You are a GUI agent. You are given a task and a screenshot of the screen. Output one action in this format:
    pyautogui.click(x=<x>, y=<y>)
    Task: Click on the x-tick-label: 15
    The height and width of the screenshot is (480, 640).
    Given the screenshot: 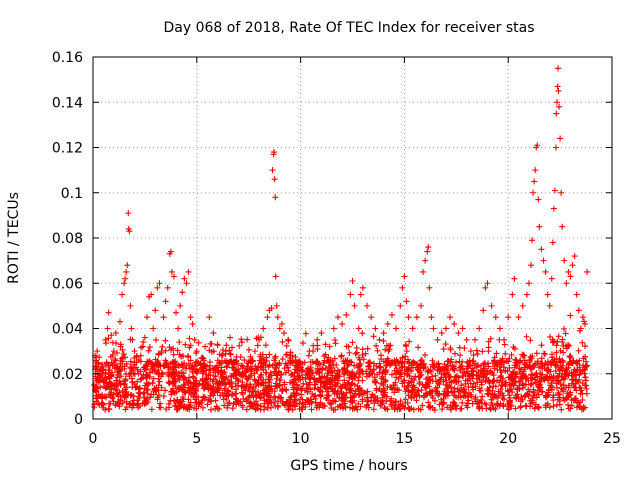 What is the action you would take?
    pyautogui.click(x=404, y=439)
    